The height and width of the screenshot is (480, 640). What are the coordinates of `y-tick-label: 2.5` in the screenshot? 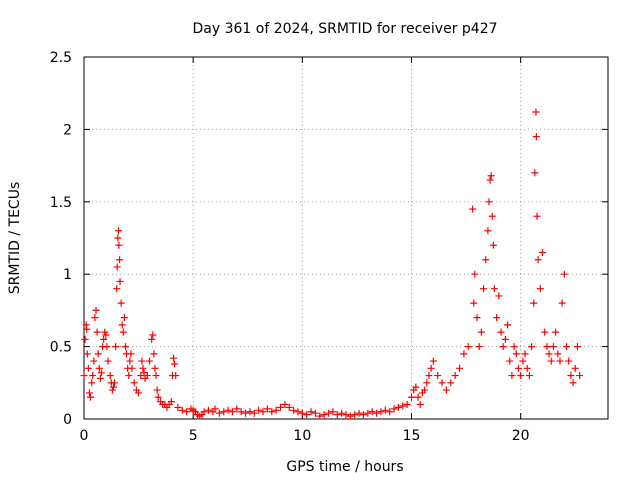 It's located at (61, 58).